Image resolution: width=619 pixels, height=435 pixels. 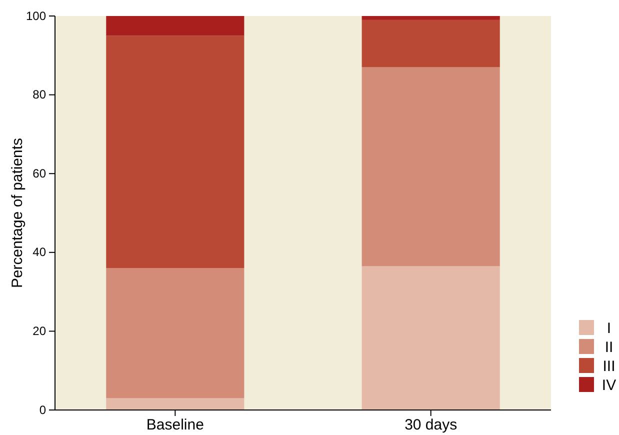 I want to click on y-tick-label: 20, so click(x=39, y=331).